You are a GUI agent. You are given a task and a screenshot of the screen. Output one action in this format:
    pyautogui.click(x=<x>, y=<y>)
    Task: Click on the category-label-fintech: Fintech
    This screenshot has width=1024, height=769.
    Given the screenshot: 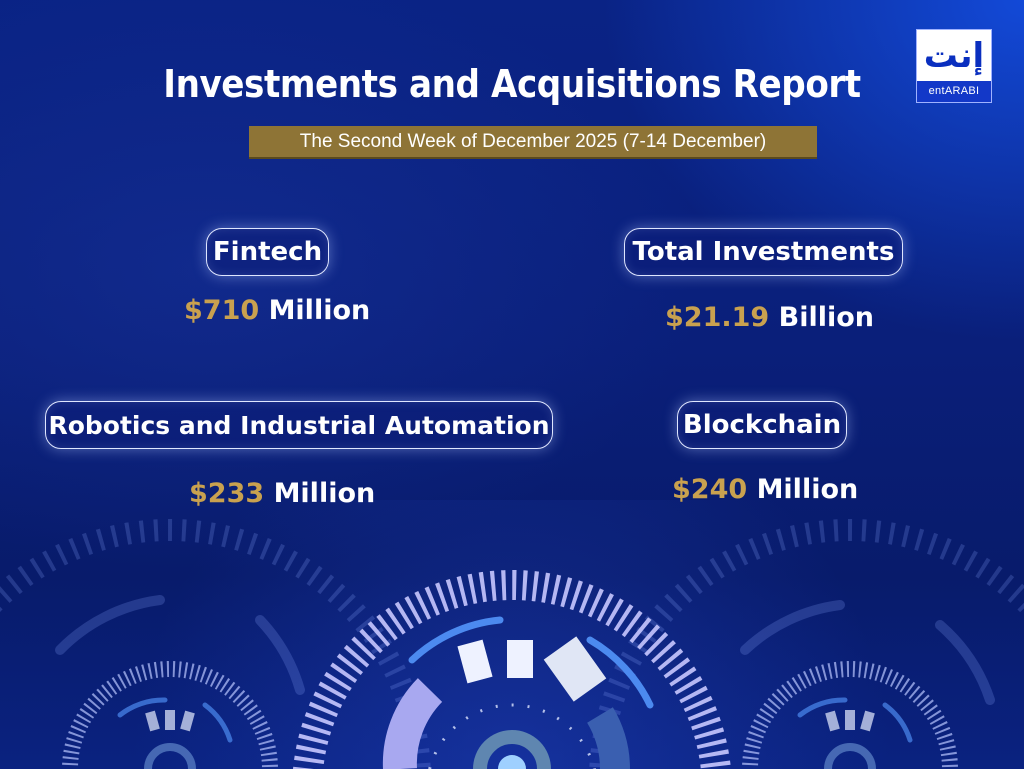 What is the action you would take?
    pyautogui.click(x=267, y=252)
    